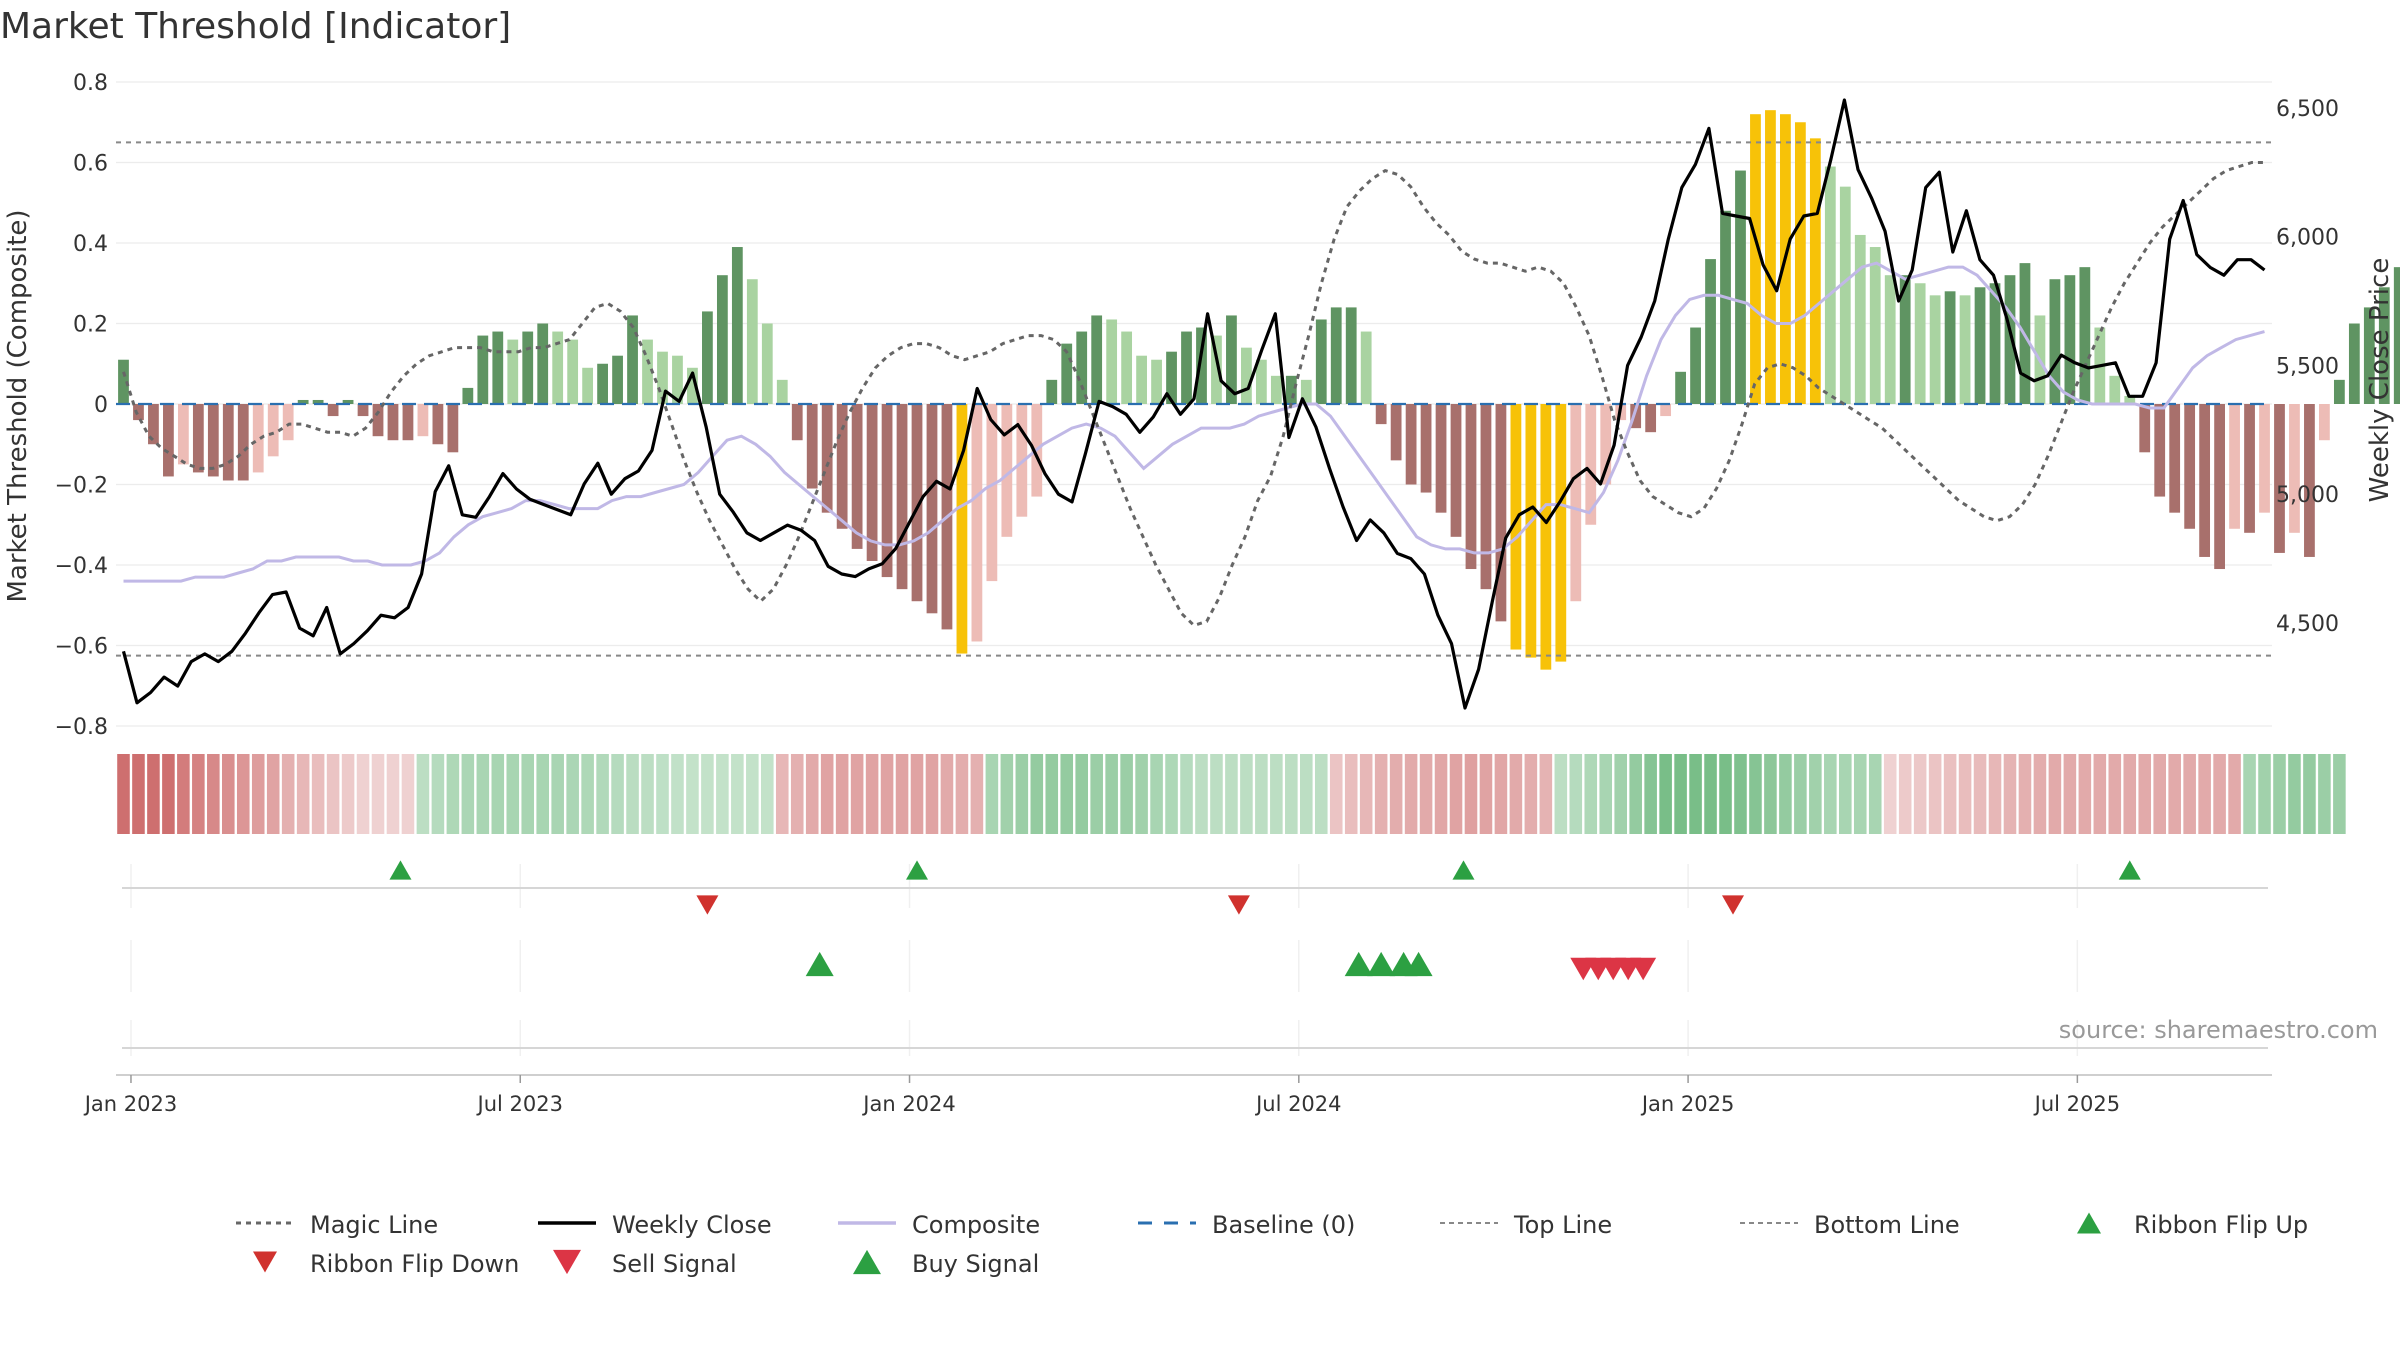  What do you see at coordinates (2307, 366) in the screenshot?
I see `right-tick-label: 5,500` at bounding box center [2307, 366].